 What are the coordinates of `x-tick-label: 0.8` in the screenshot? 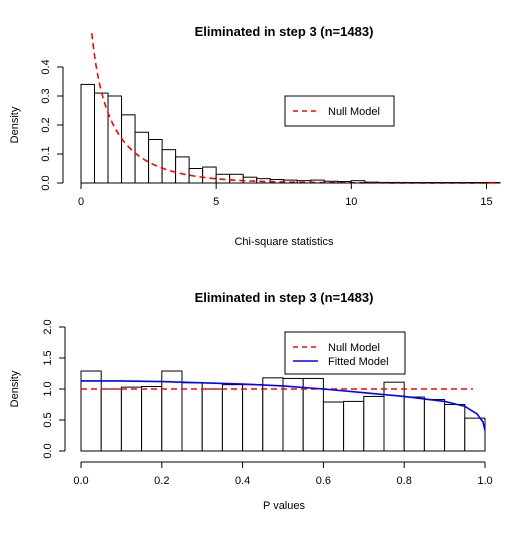 It's located at (404, 481).